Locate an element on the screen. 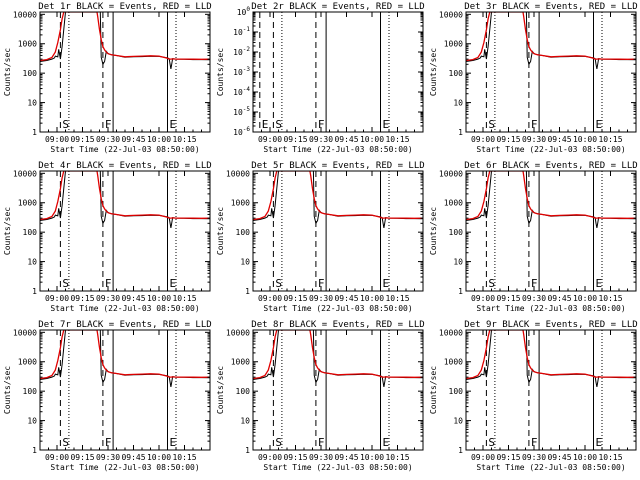  y-tick-label-exponent: -4 is located at coordinates (247, 89).